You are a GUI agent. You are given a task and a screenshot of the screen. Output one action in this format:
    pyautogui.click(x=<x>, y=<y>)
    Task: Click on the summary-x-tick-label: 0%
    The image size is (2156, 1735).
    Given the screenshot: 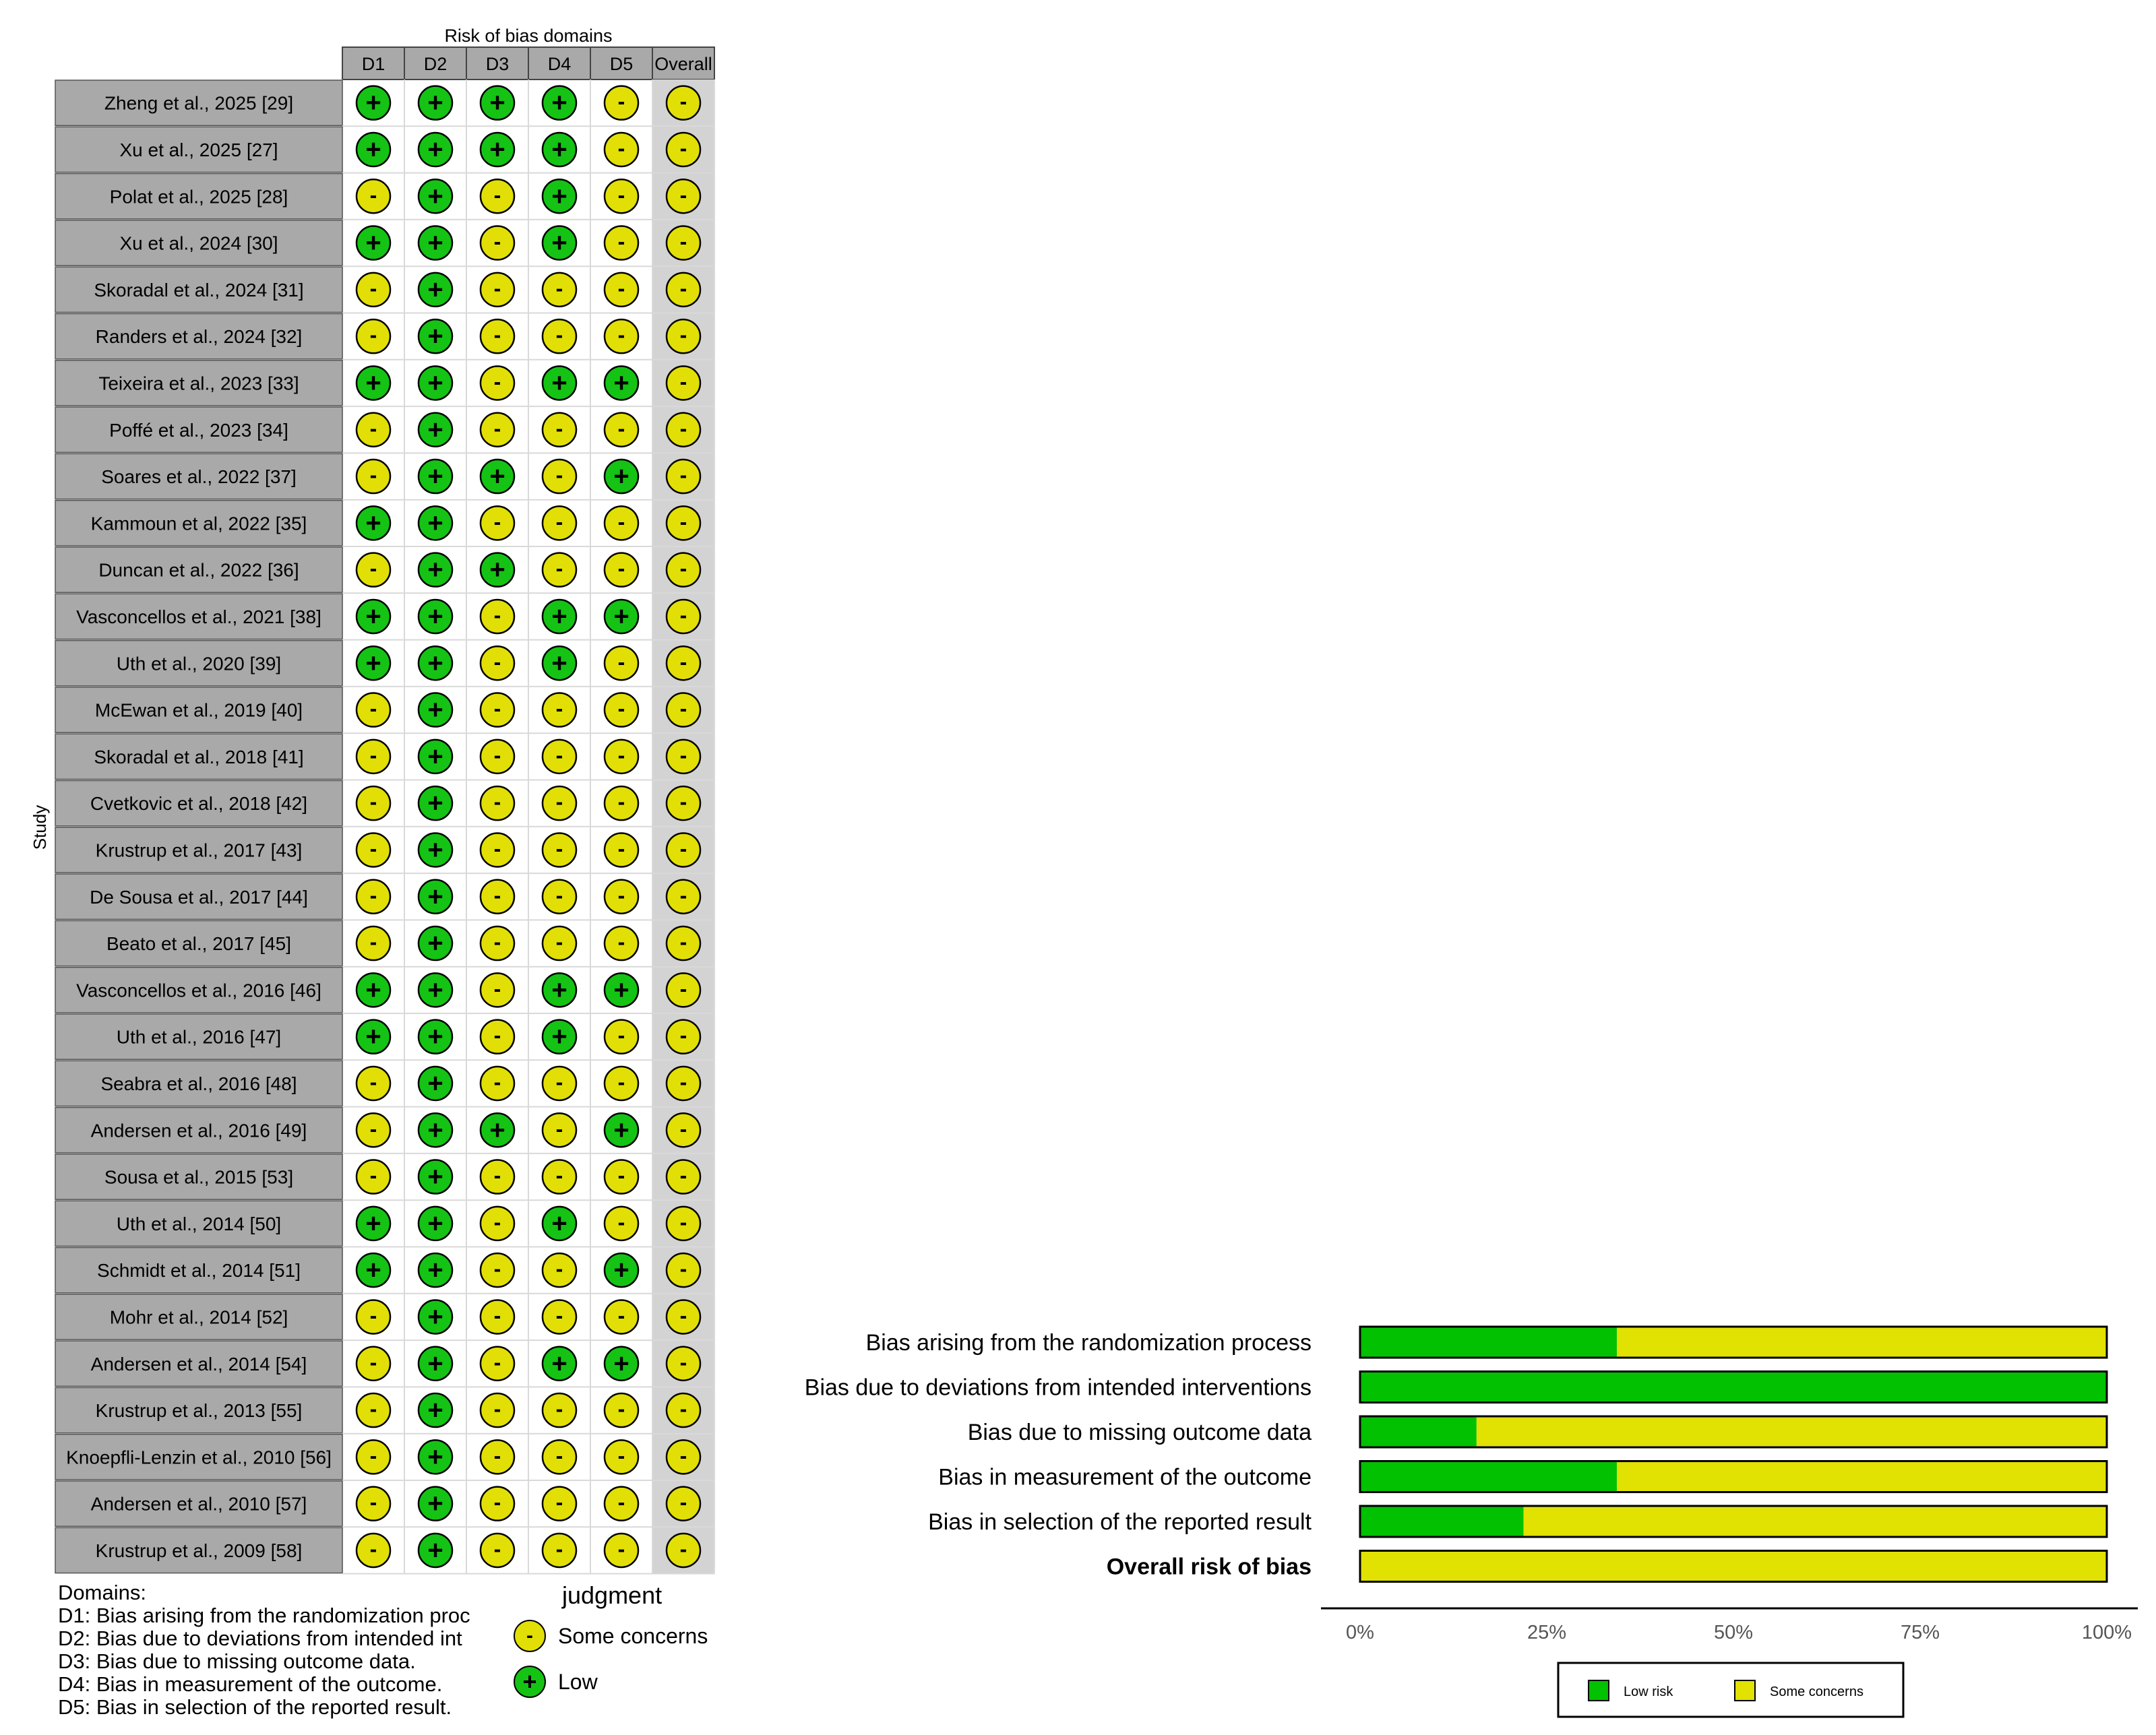 What is the action you would take?
    pyautogui.click(x=1360, y=1632)
    